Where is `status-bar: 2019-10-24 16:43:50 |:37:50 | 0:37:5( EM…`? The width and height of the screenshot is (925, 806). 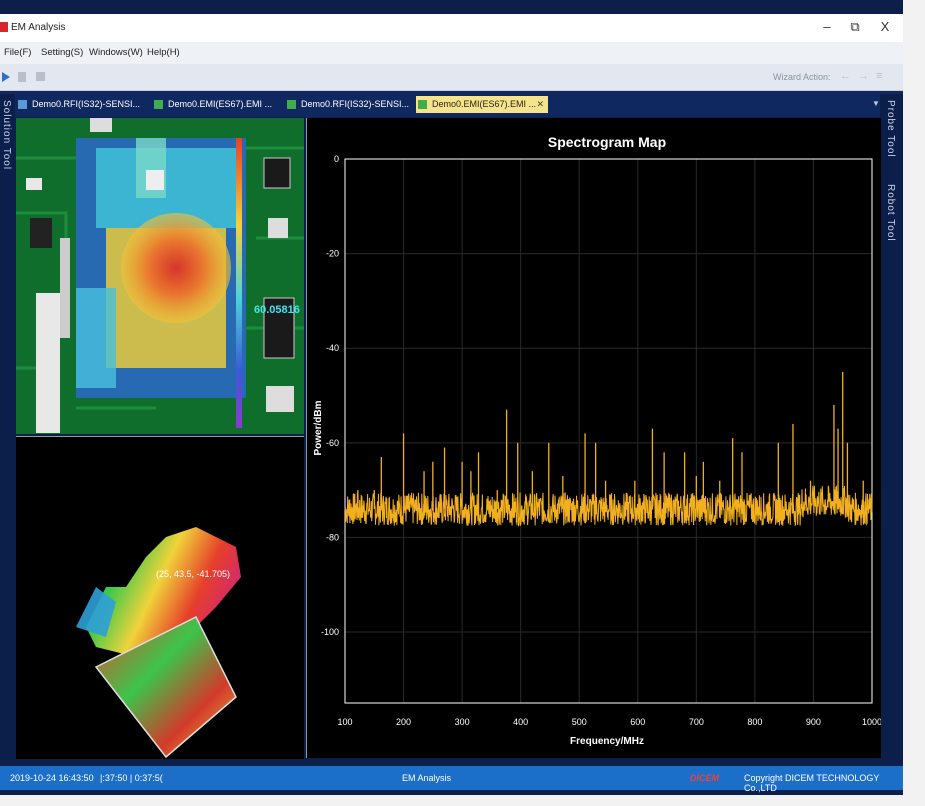 status-bar: 2019-10-24 16:43:50 |:37:50 | 0:37:5( EM… is located at coordinates (451, 779).